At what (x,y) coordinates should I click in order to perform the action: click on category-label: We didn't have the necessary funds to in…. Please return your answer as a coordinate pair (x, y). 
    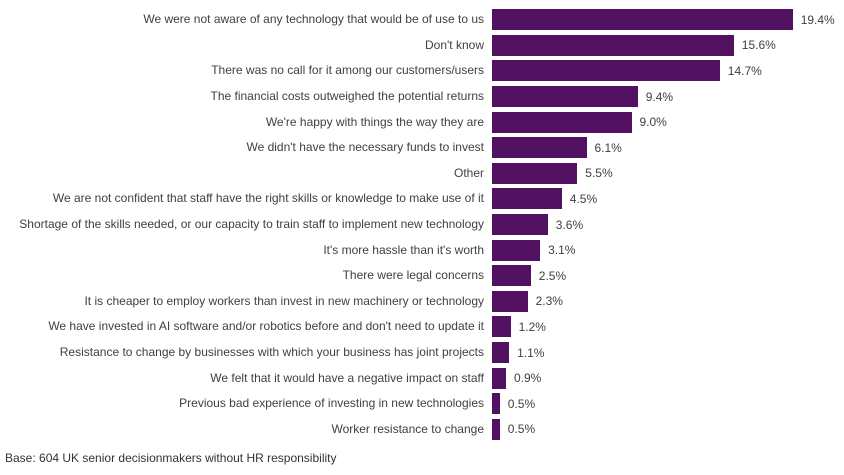
    Looking at the image, I should click on (365, 147).